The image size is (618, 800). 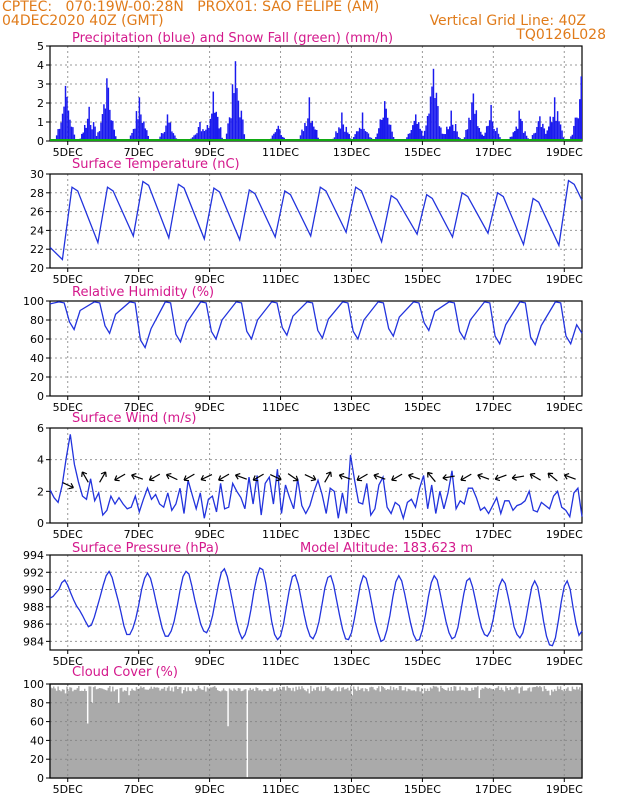 I want to click on x-tick-label: 5DEC, so click(x=68, y=789).